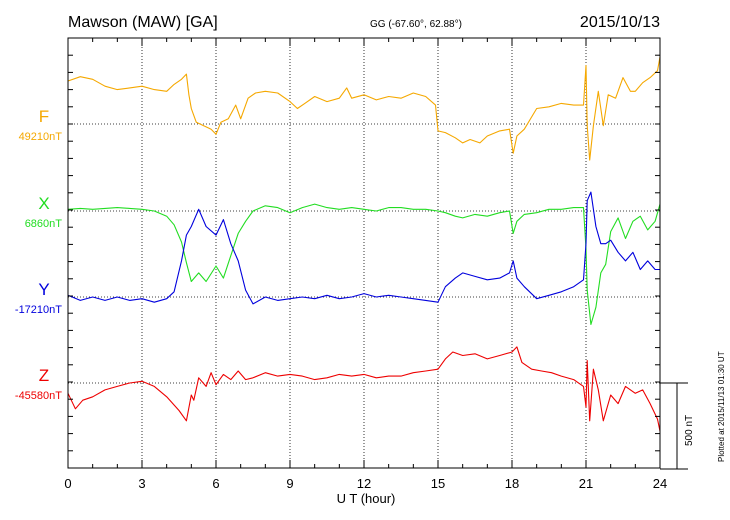  What do you see at coordinates (366, 498) in the screenshot?
I see `x-axis-title: U T (hour)` at bounding box center [366, 498].